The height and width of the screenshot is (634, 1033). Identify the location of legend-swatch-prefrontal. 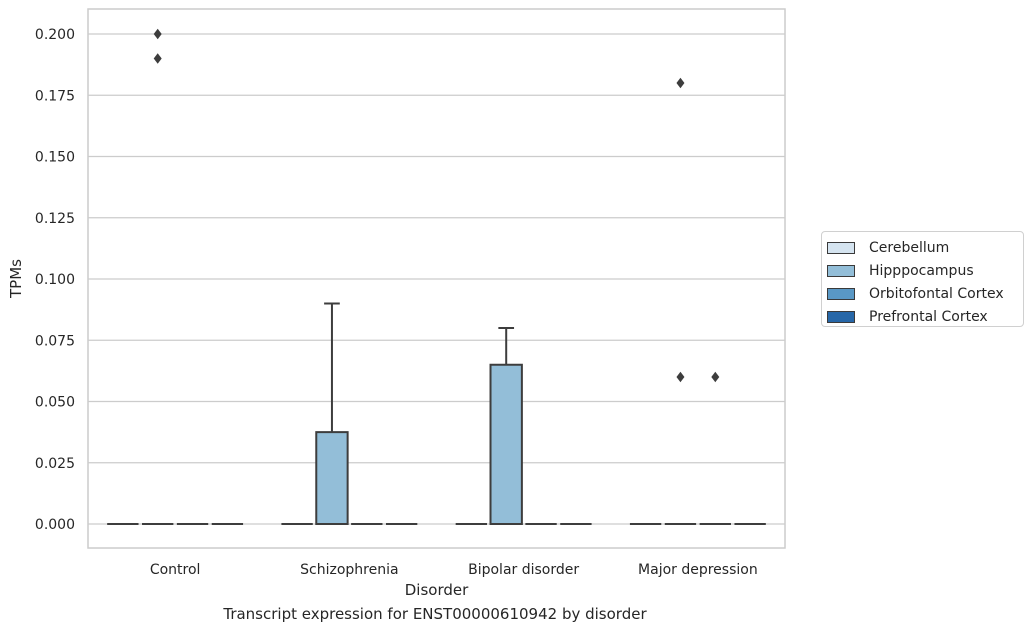
(841, 316).